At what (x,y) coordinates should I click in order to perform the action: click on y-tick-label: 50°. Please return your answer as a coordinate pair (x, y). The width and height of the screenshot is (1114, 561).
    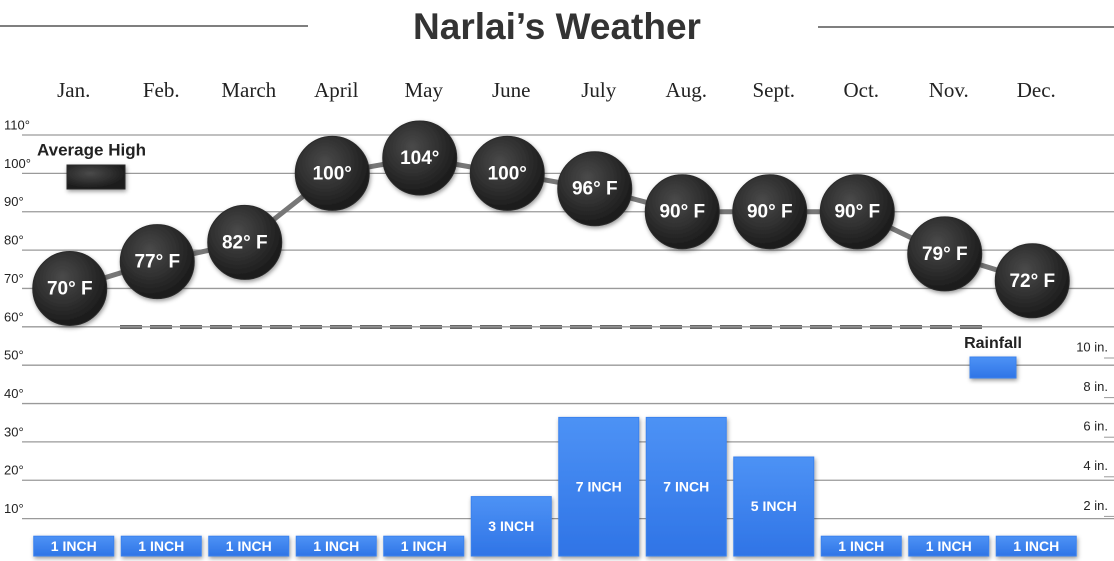
    Looking at the image, I should click on (14, 355).